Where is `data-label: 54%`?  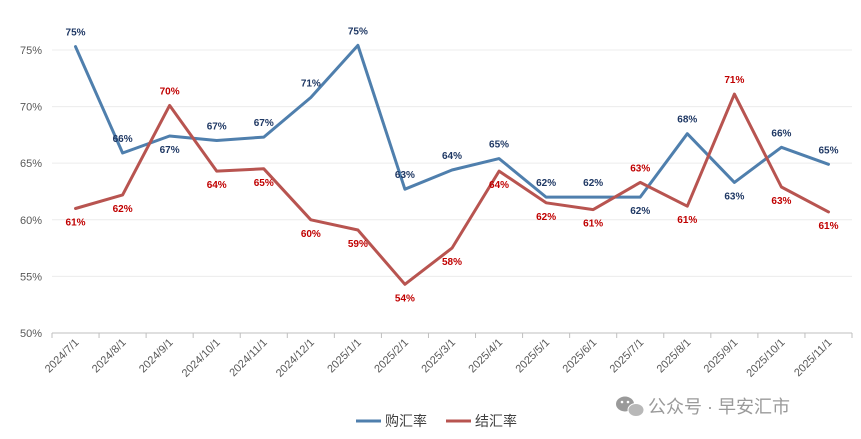
data-label: 54% is located at coordinates (405, 298).